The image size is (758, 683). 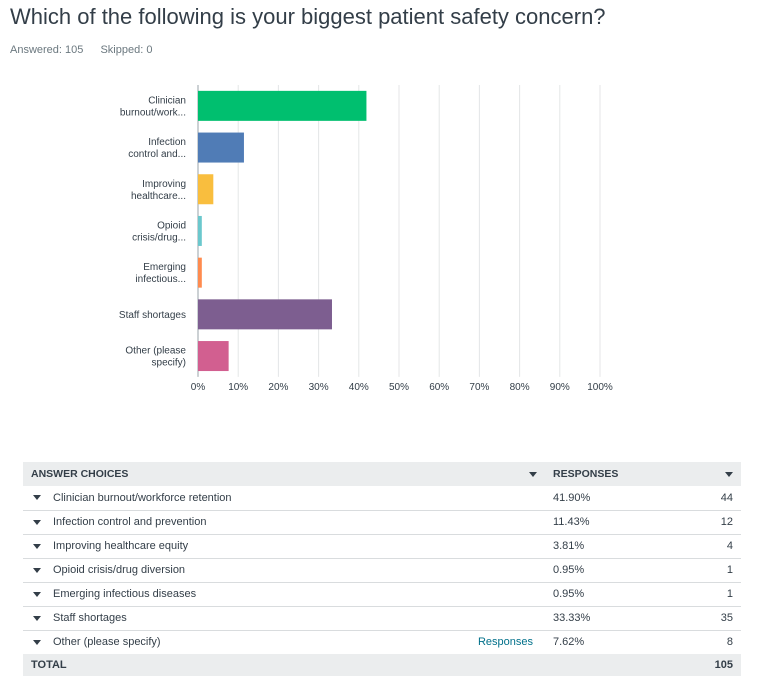 I want to click on total-spacer, so click(x=605, y=665).